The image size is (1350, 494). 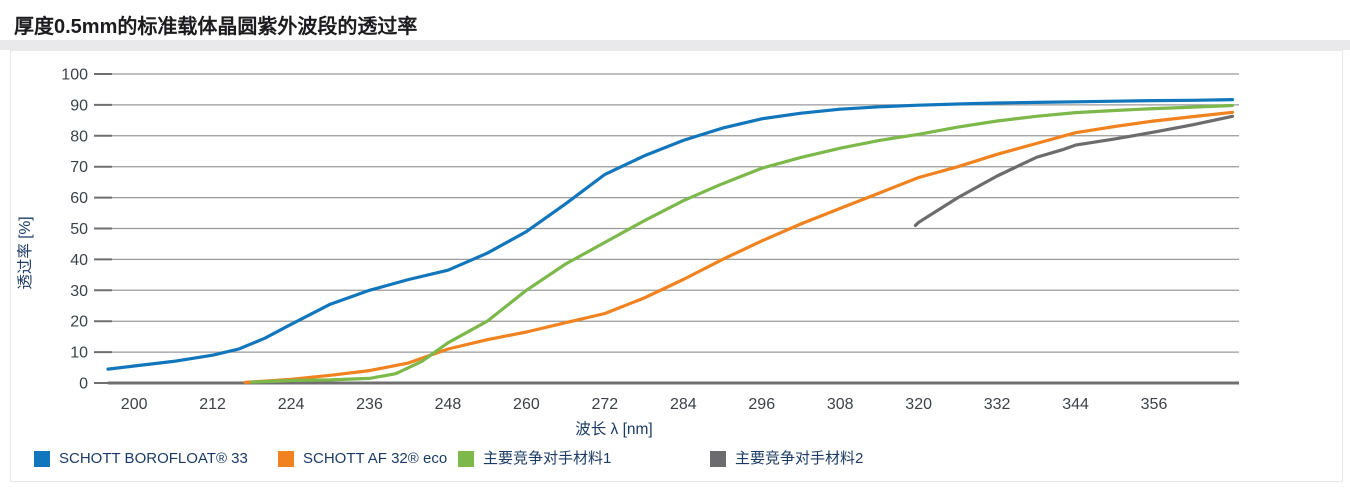 What do you see at coordinates (547, 458) in the screenshot?
I see `legend-label-3: 主要竞争对手材料1` at bounding box center [547, 458].